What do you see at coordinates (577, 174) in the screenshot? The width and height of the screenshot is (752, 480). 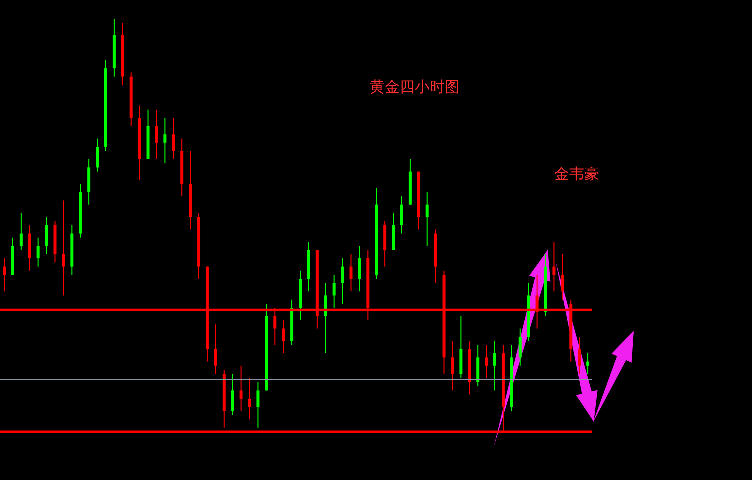 I see `annotation: 金韦豪` at bounding box center [577, 174].